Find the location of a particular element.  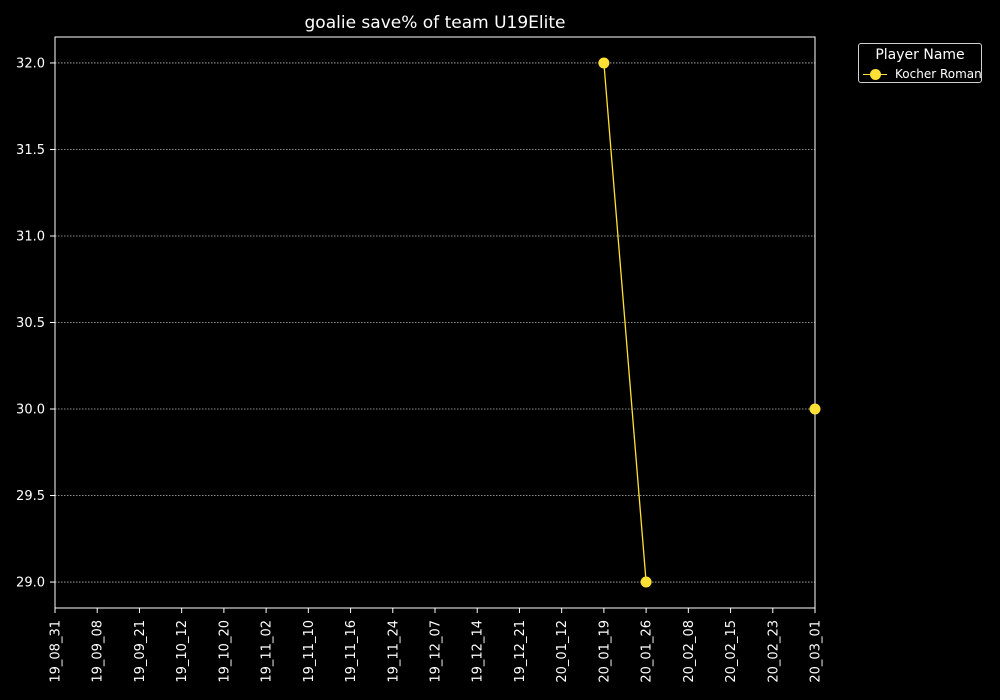

legend-item-kocher-roman: Kocher Roman is located at coordinates (922, 74).